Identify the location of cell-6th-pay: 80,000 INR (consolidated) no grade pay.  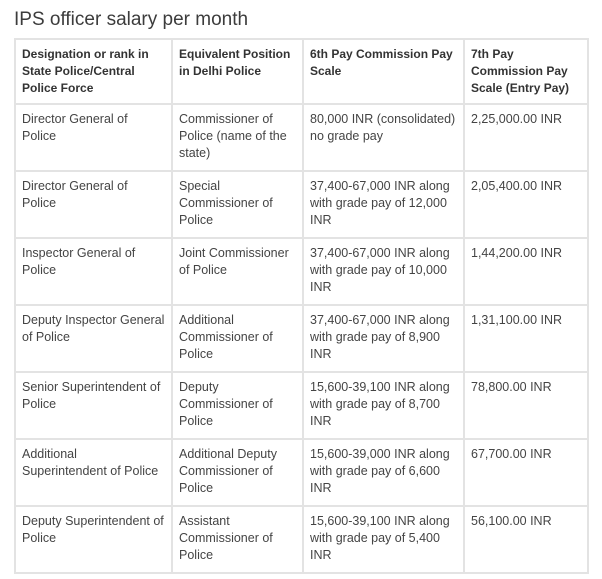
(383, 137).